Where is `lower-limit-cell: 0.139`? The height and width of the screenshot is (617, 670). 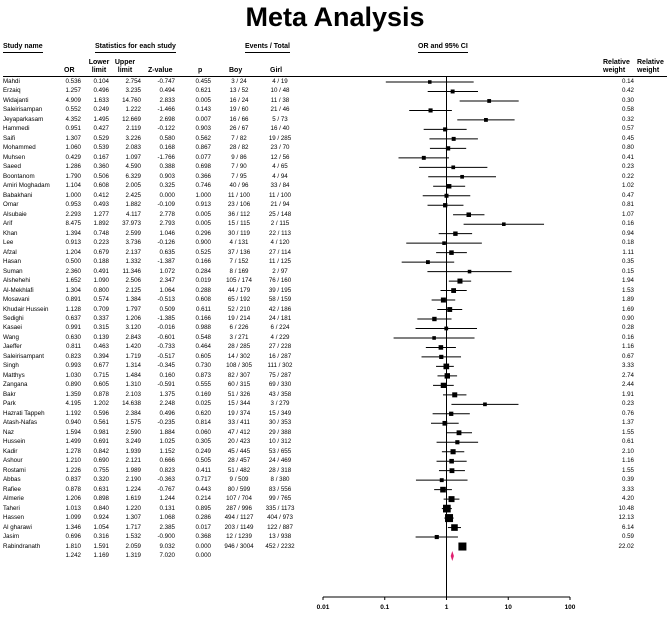
lower-limit-cell: 0.139 is located at coordinates (101, 337).